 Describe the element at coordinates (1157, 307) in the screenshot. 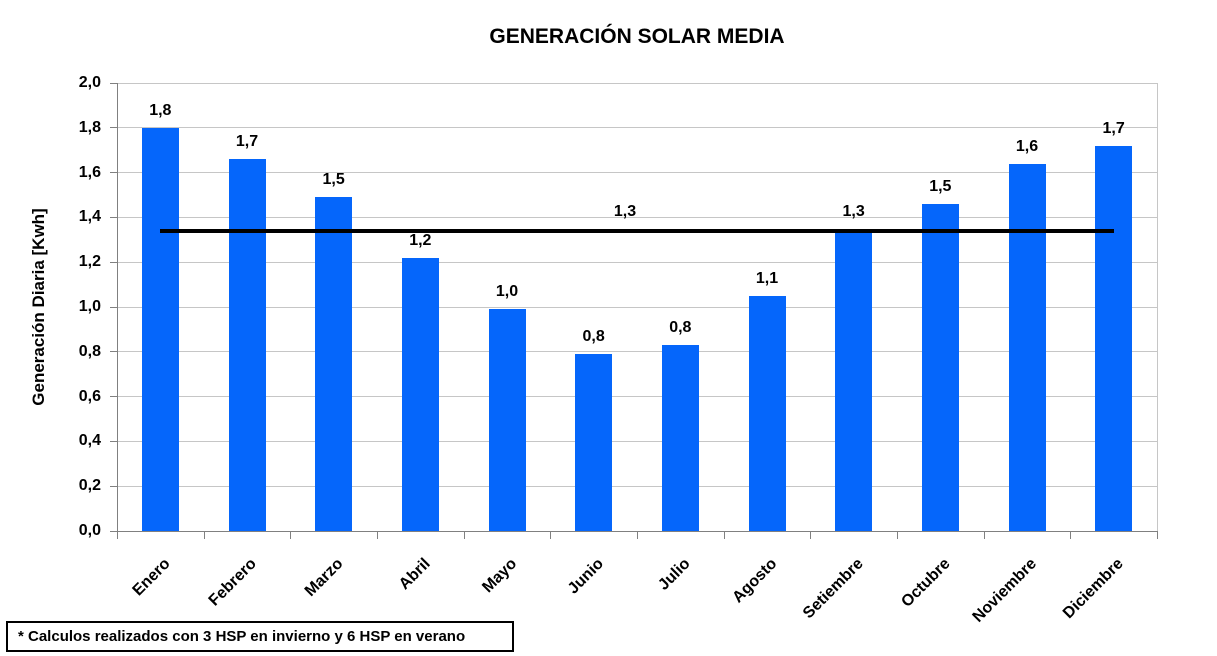

I see `plot-right-border` at that location.